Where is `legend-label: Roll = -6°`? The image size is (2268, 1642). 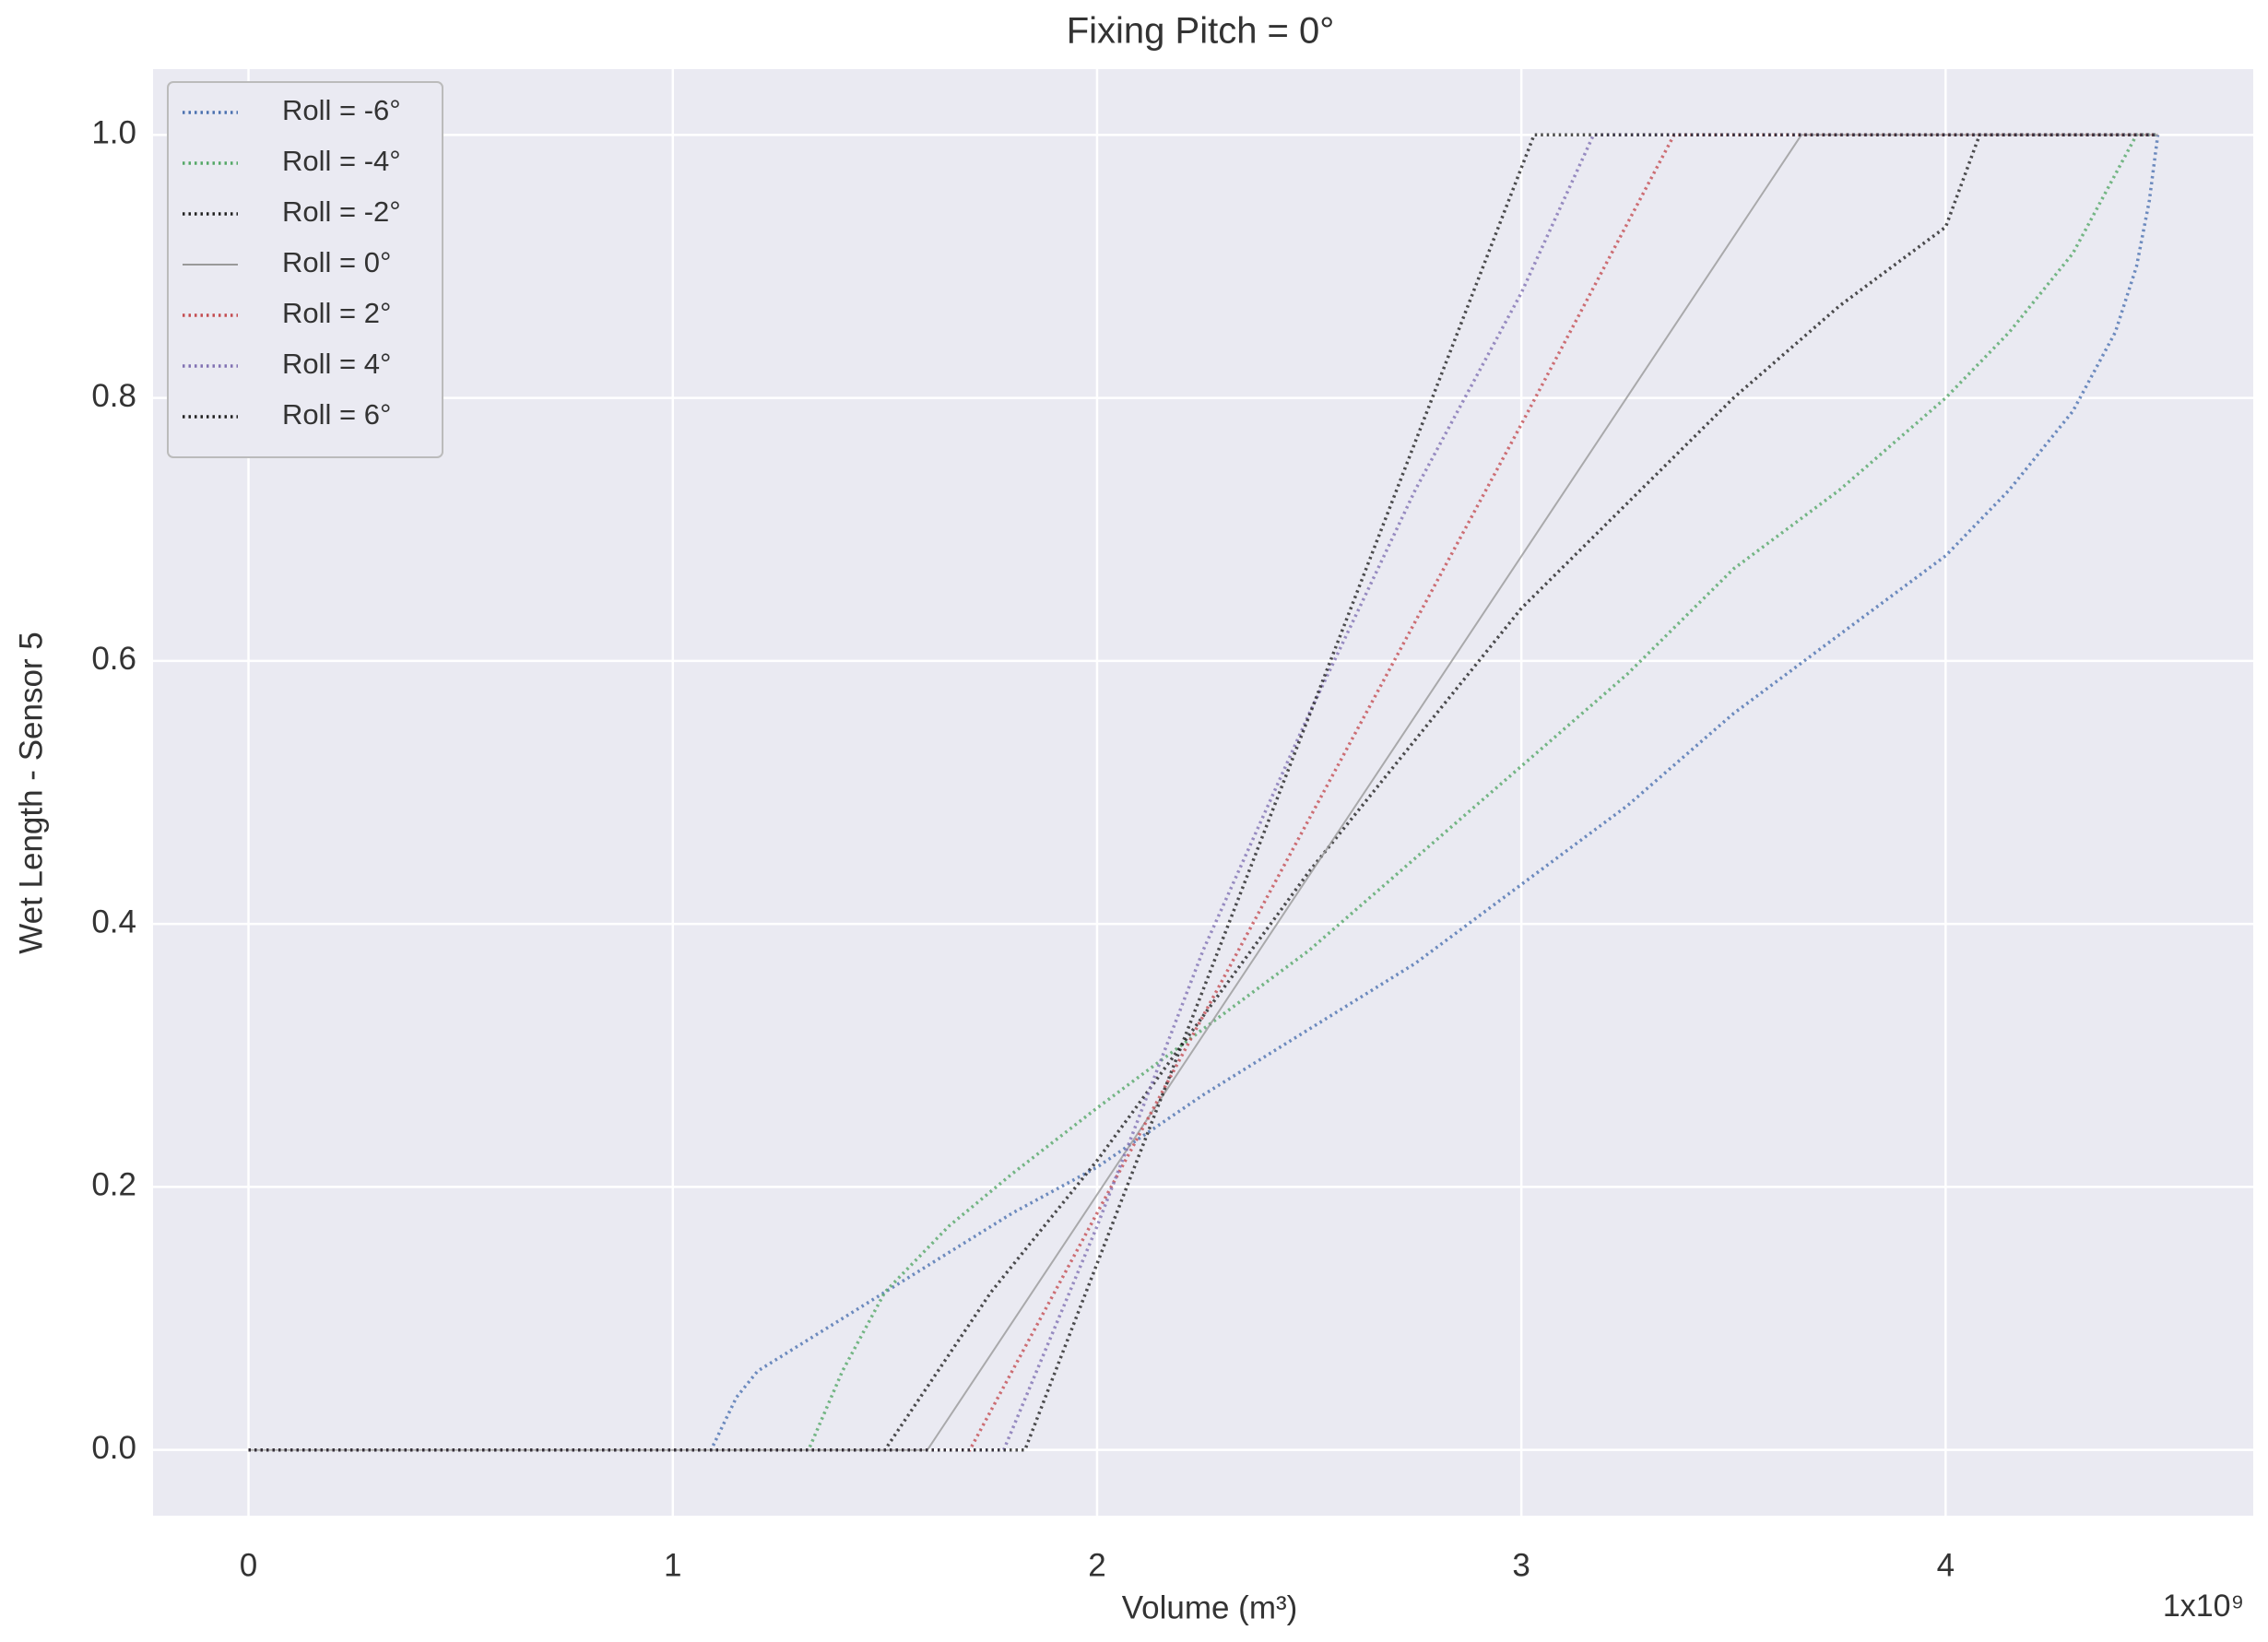
legend-label: Roll = -6° is located at coordinates (341, 110).